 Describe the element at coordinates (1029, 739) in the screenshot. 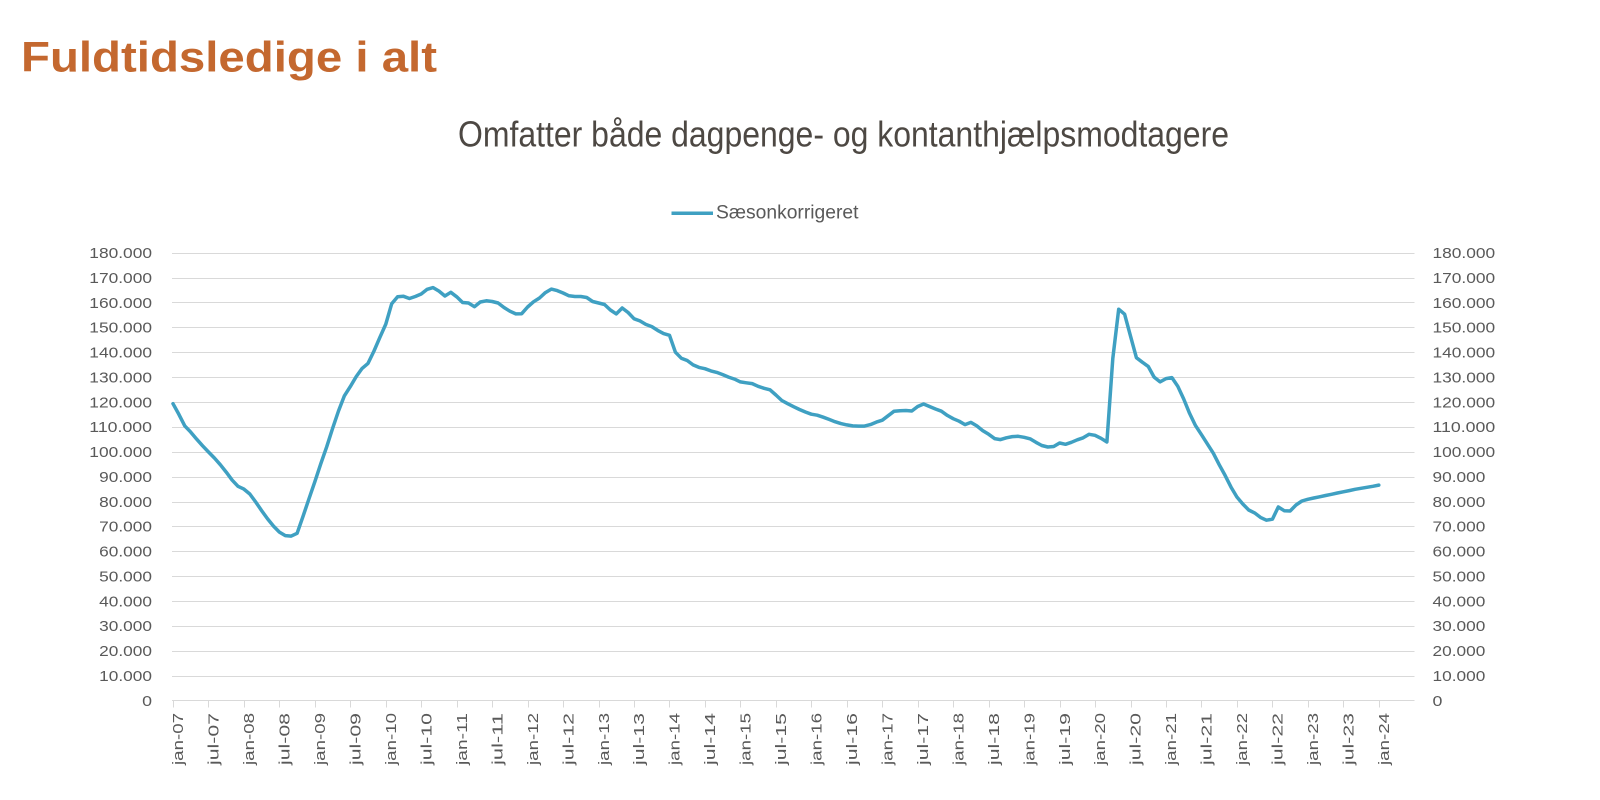

I see `svg-text: jan-19` at that location.